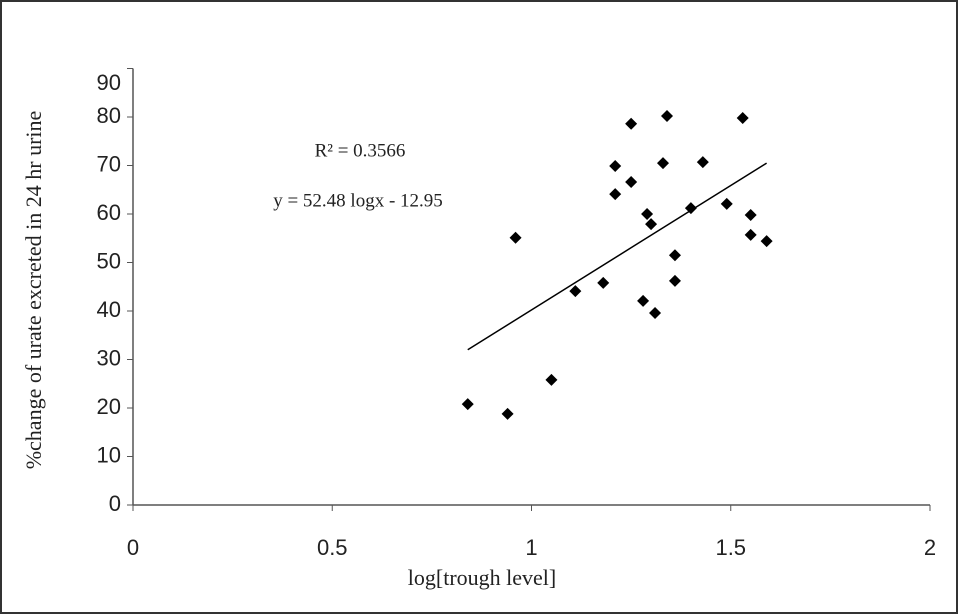 This screenshot has width=958, height=614. What do you see at coordinates (531, 547) in the screenshot?
I see `x-tick-label: 1` at bounding box center [531, 547].